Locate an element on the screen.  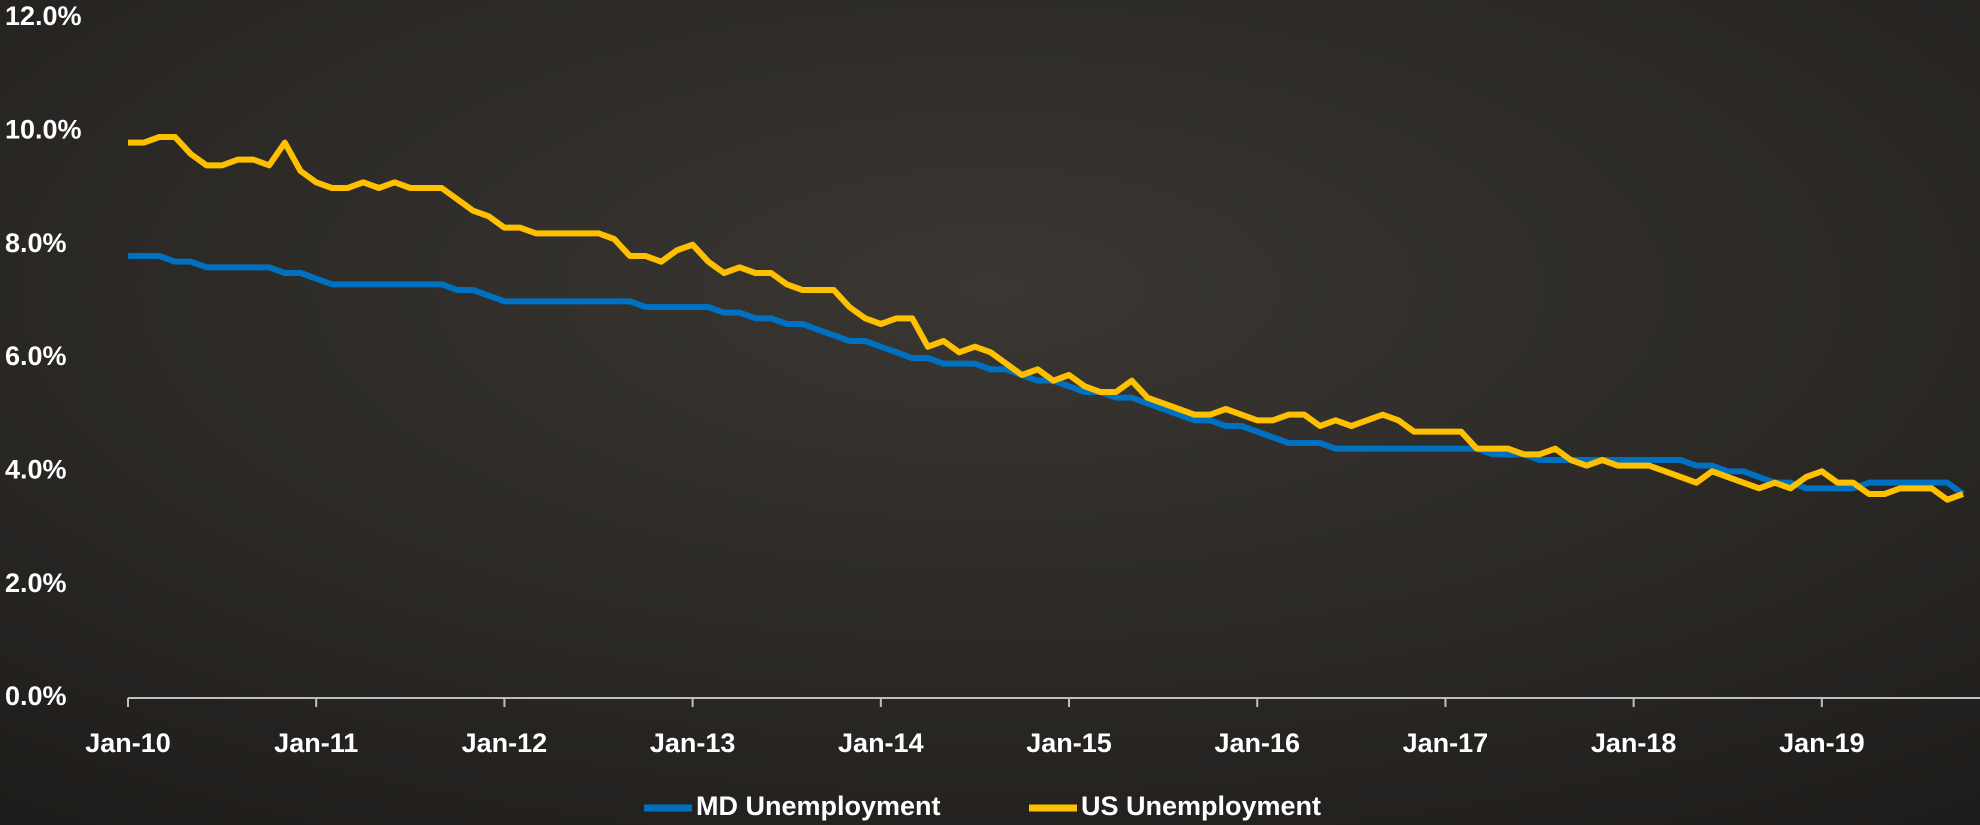
legend-label: MD Unemployment is located at coordinates (818, 806).